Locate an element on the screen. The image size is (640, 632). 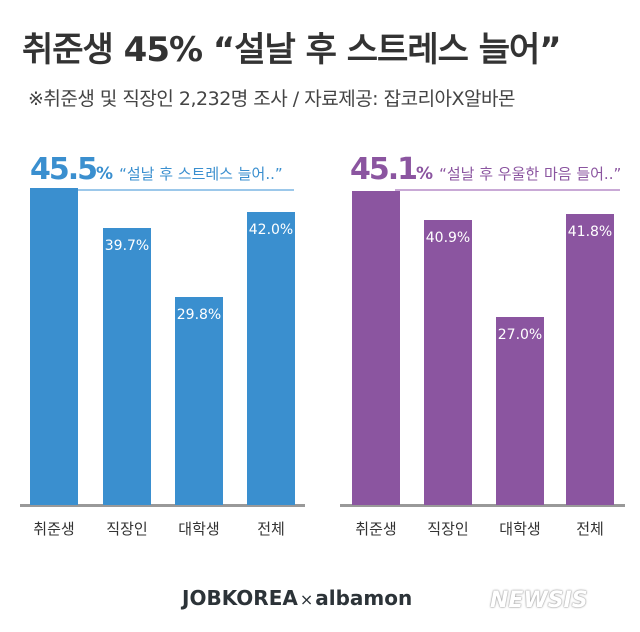
bar-value-label: 39.7% is located at coordinates (127, 246).